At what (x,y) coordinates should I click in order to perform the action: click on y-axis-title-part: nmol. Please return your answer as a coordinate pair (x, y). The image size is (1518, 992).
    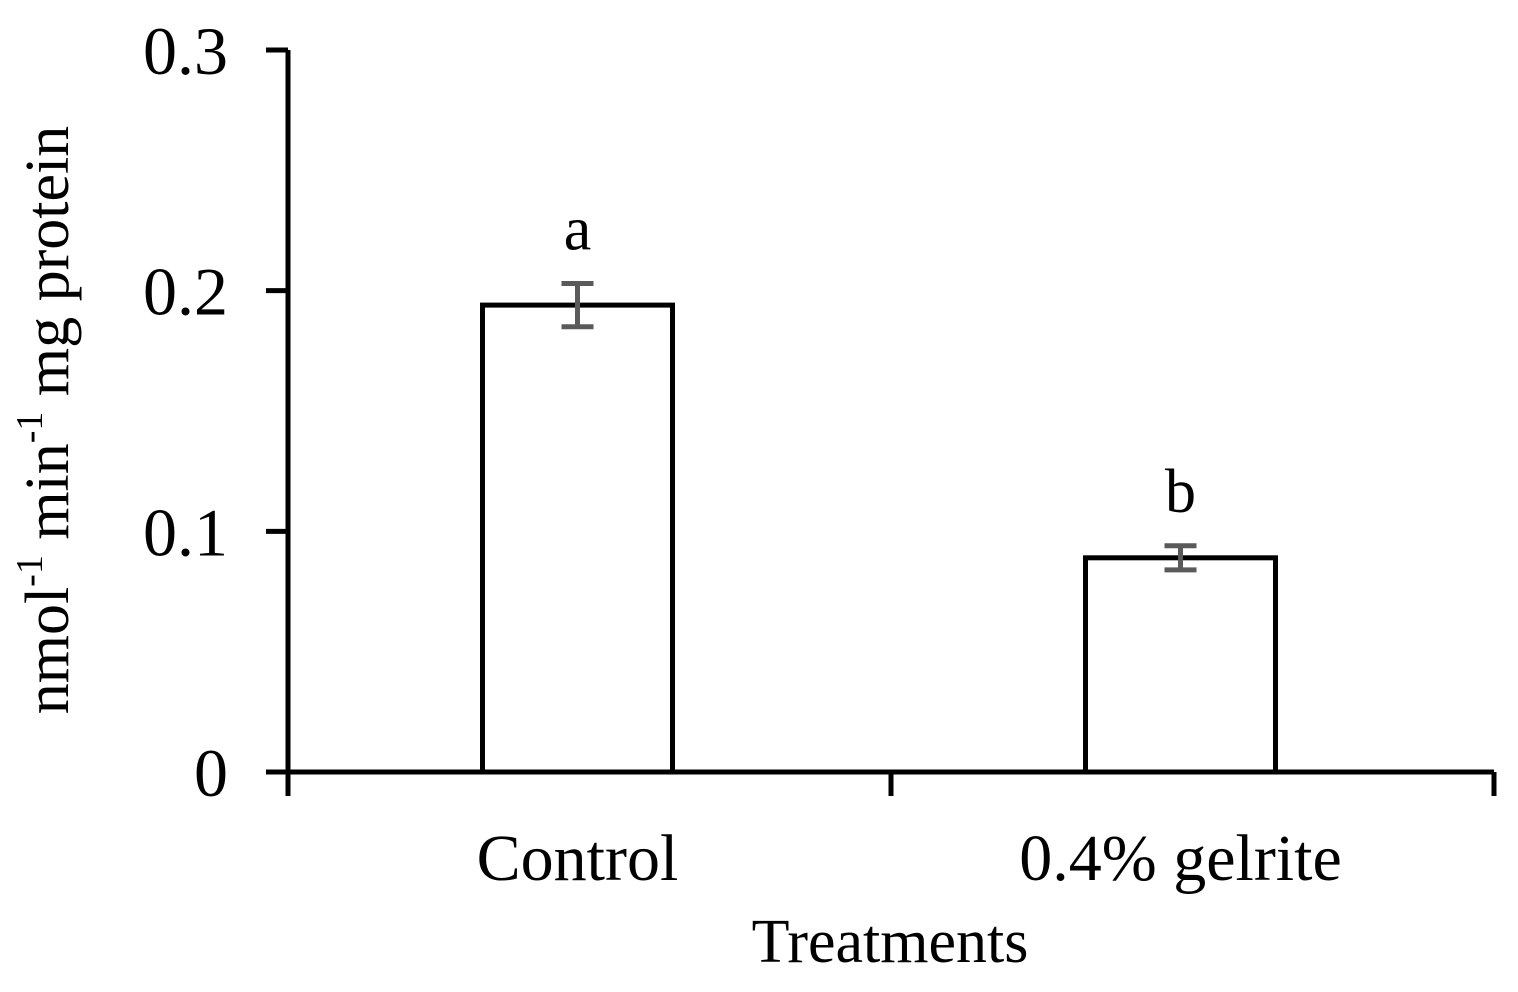
    Looking at the image, I should click on (48, 650).